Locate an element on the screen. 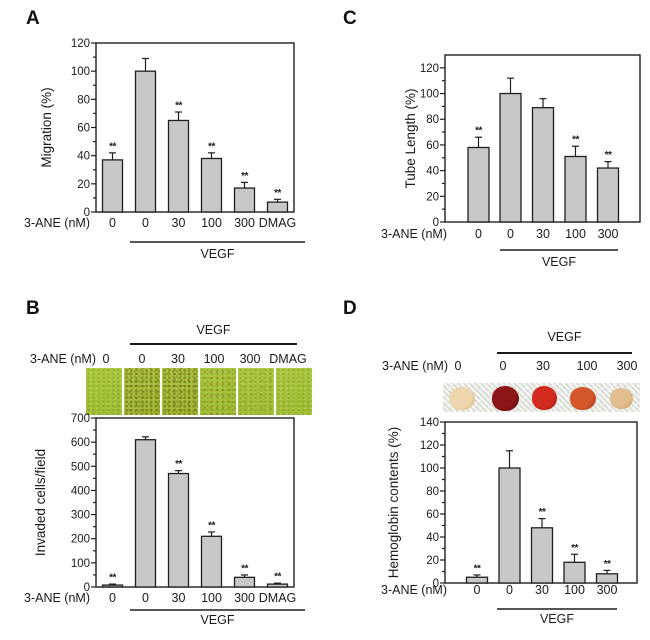 The image size is (650, 640). y-tick-label: 140 is located at coordinates (429, 423).